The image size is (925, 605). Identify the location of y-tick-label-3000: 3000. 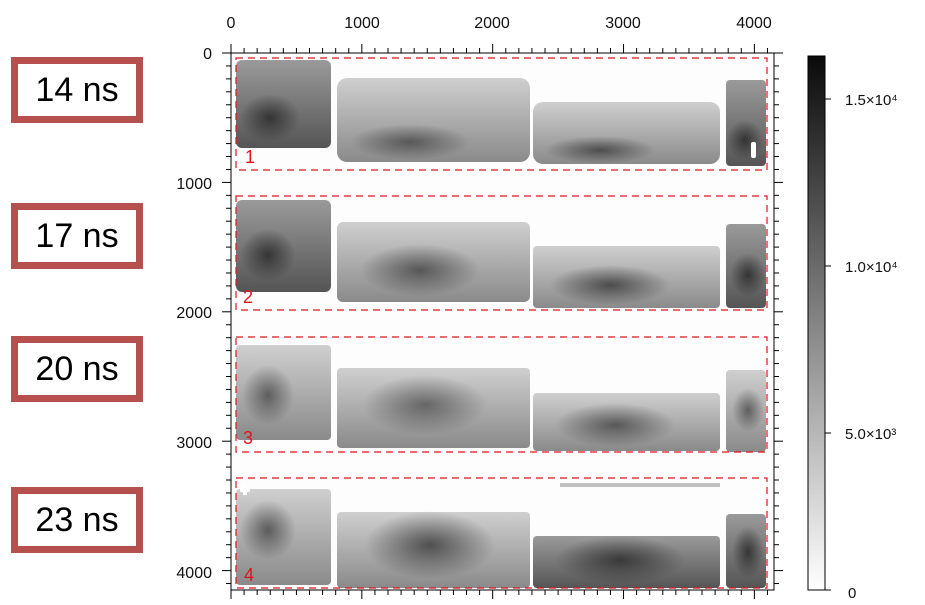
(194, 443).